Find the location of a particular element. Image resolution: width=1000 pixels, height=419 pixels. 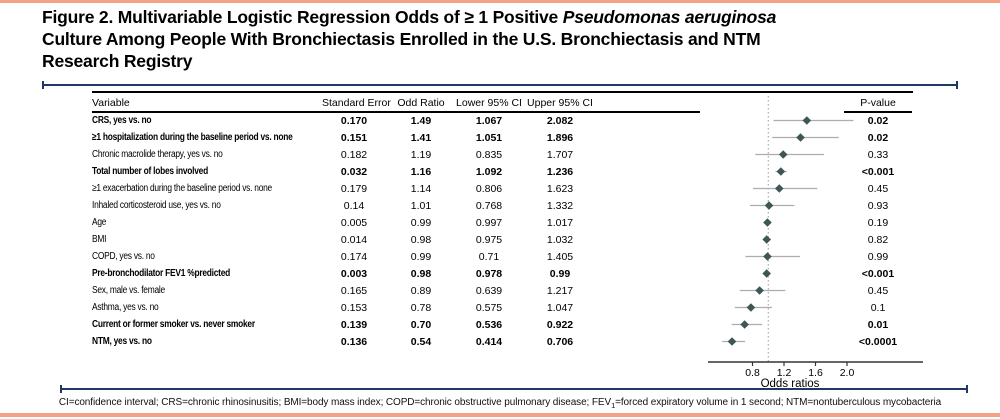

variable-name: Asthma, yes vs. no is located at coordinates (125, 307).